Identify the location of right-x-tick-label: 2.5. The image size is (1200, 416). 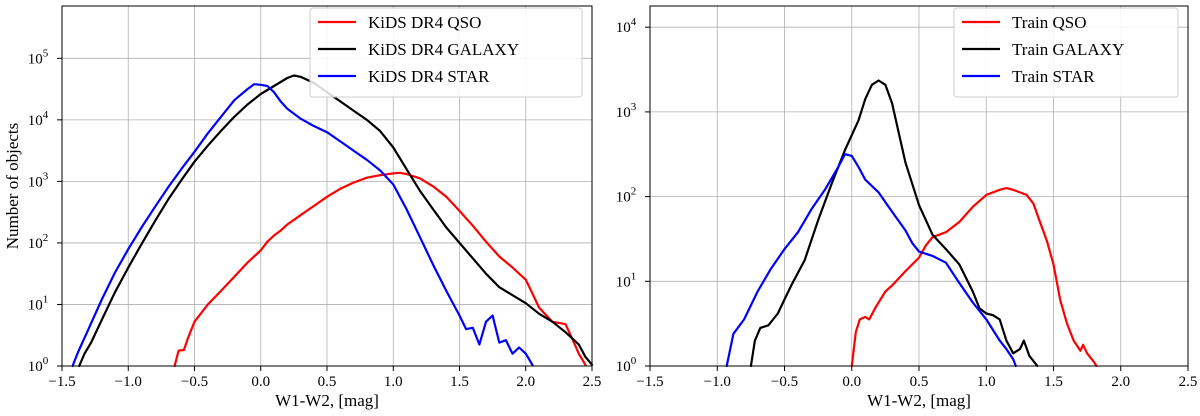
(1188, 382).